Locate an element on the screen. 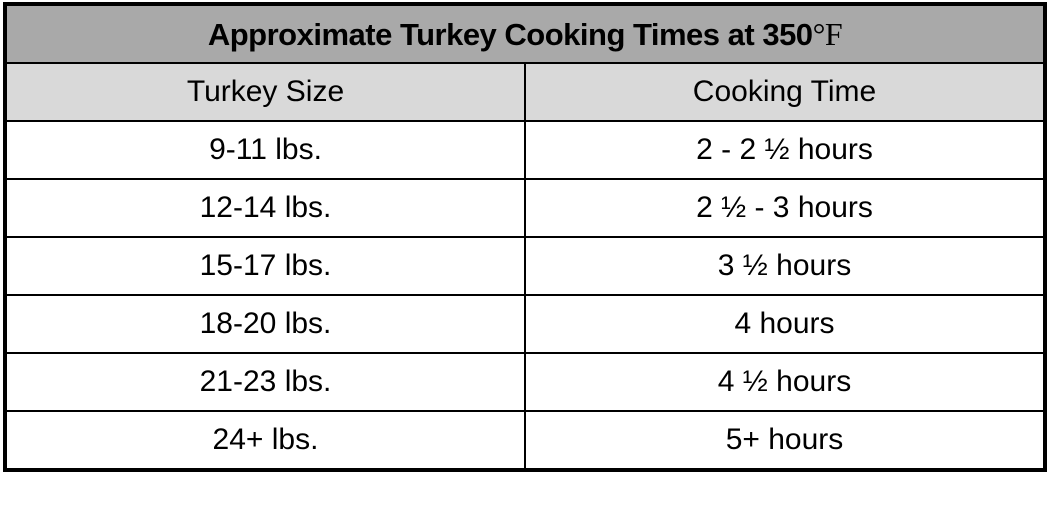  table-row: 9-11 lbs. 2 - 2 ½ hours is located at coordinates (525, 150).